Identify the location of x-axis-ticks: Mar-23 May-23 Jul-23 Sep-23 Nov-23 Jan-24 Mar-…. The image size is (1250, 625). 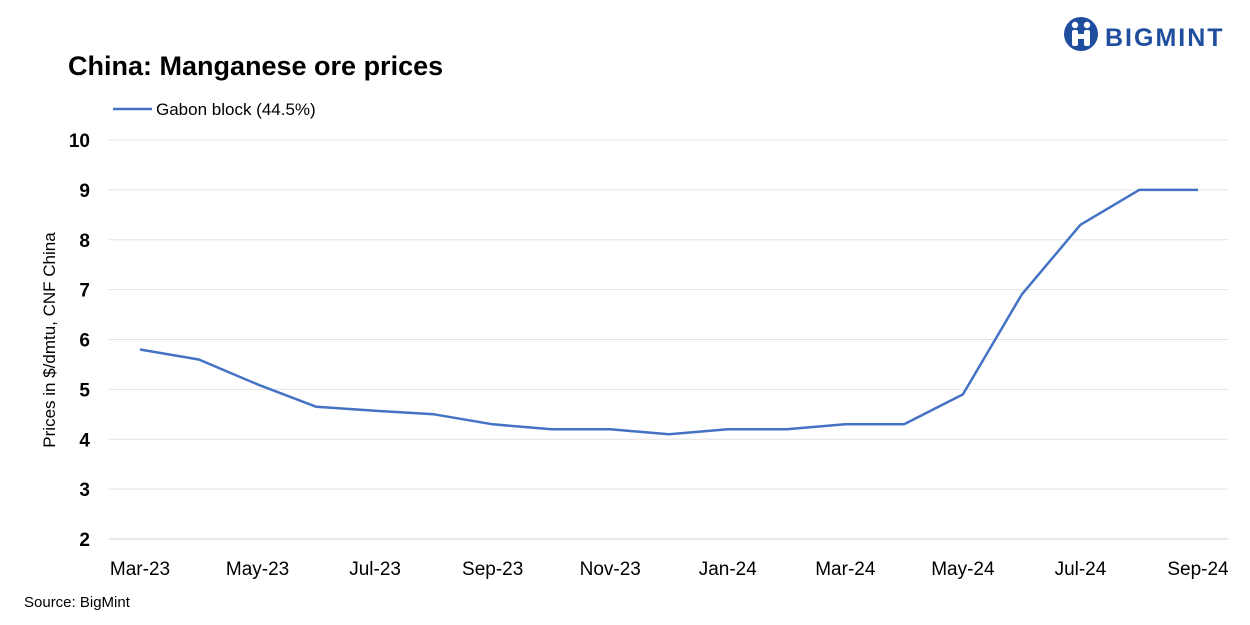
(669, 569).